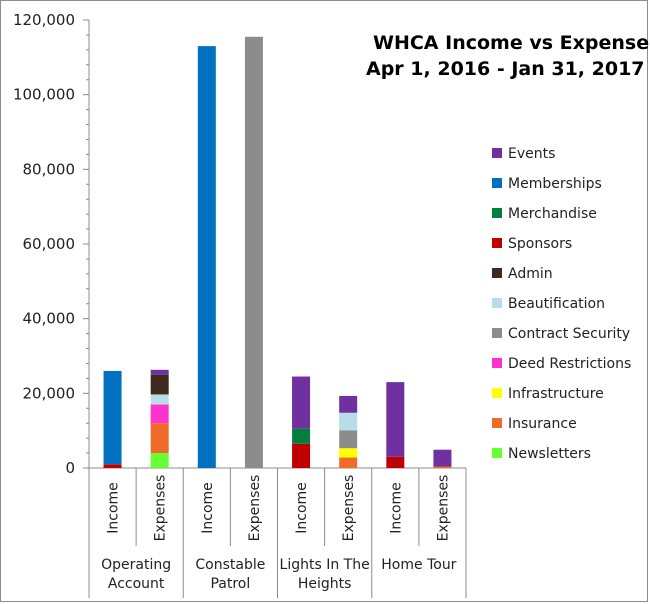  I want to click on bar-segment-merchandise, so click(301, 436).